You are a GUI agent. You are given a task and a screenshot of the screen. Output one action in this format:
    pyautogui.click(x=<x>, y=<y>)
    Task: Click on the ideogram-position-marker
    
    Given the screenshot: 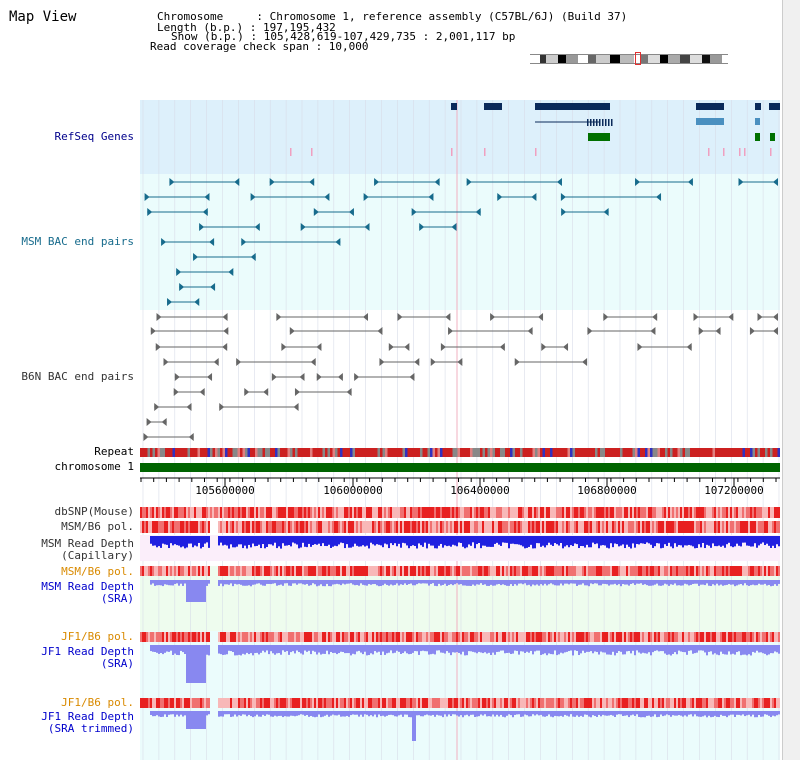 What is the action you would take?
    pyautogui.click(x=638, y=58)
    